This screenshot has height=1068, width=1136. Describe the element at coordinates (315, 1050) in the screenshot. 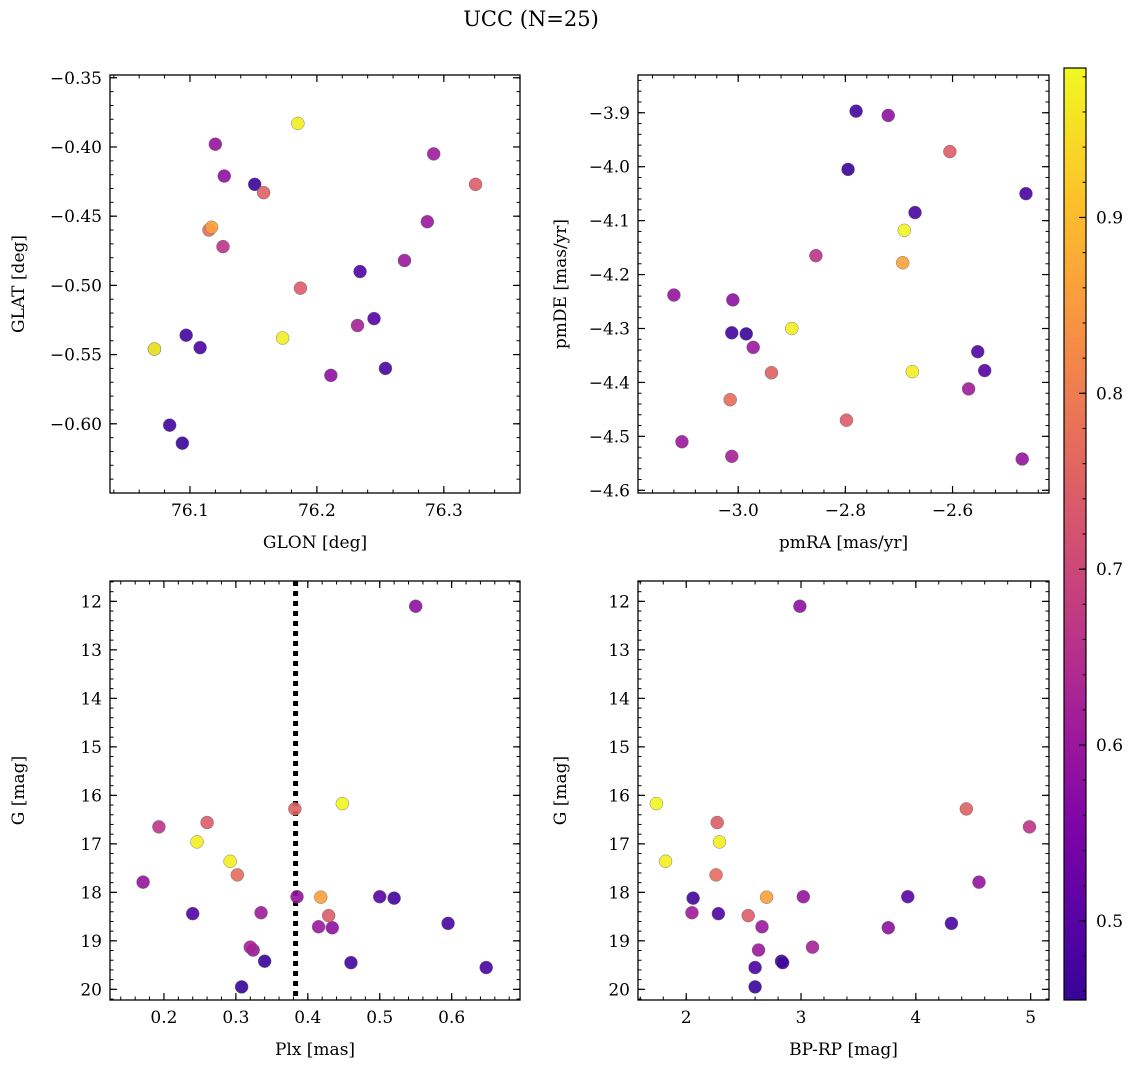

I see `x-axis-label: Plx [mas]` at that location.